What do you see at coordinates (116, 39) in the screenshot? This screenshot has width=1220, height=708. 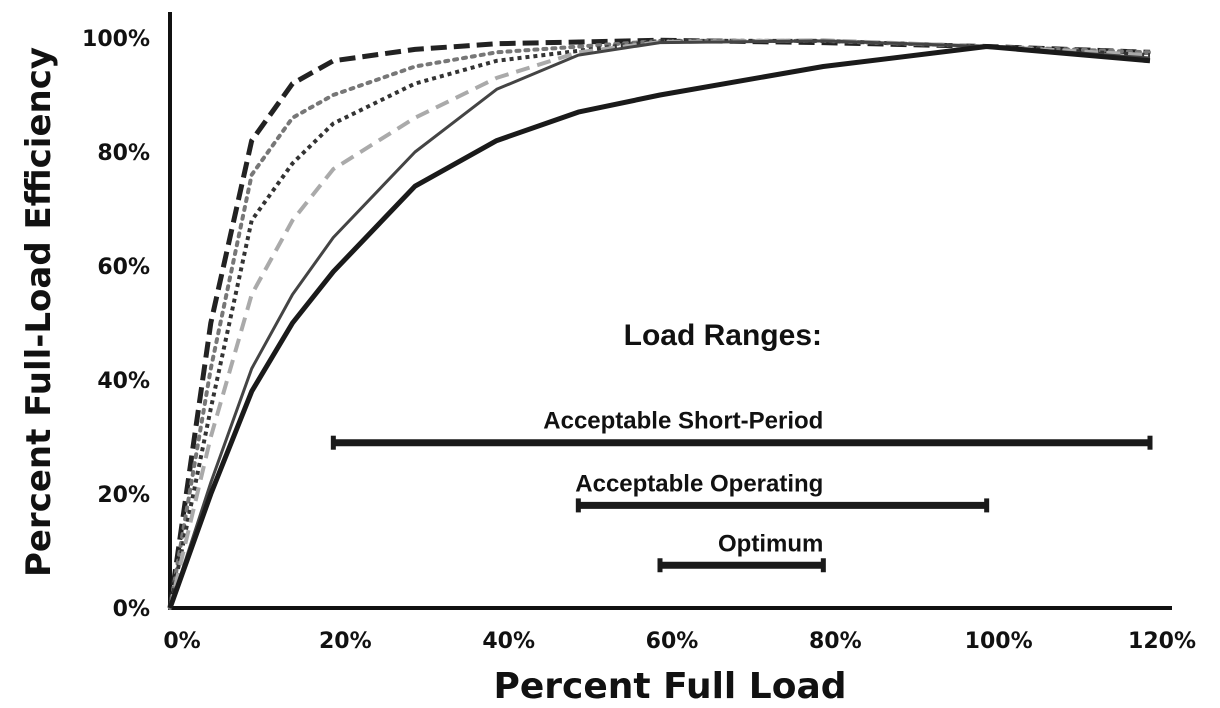 I see `y-tick-label: 100%` at bounding box center [116, 39].